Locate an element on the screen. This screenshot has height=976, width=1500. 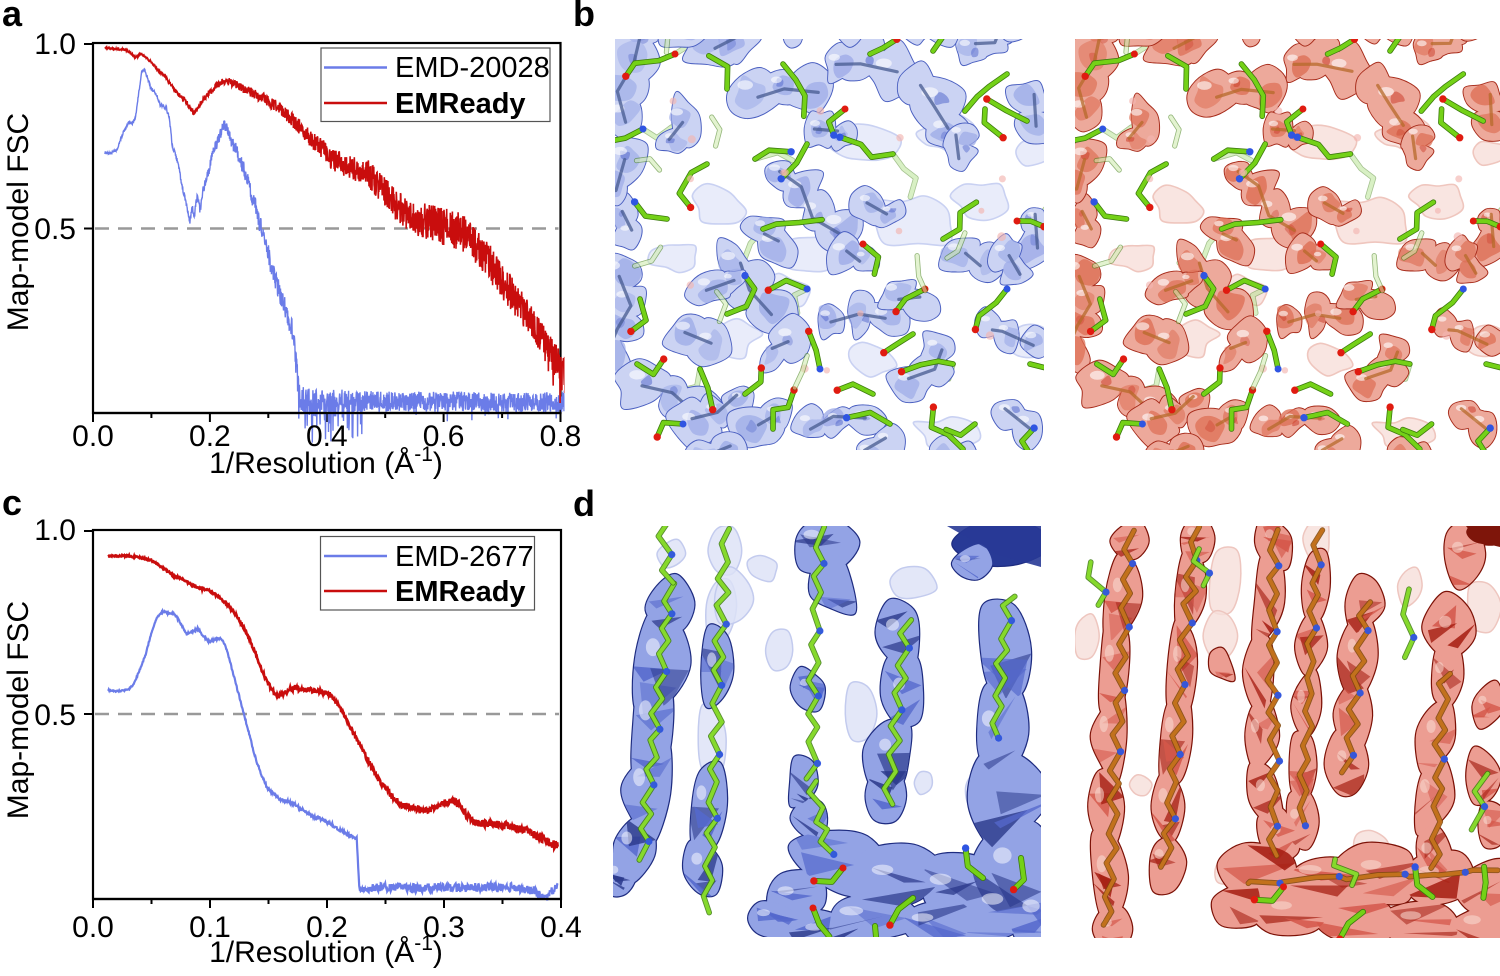
svg-text: b is located at coordinates (584, 17).